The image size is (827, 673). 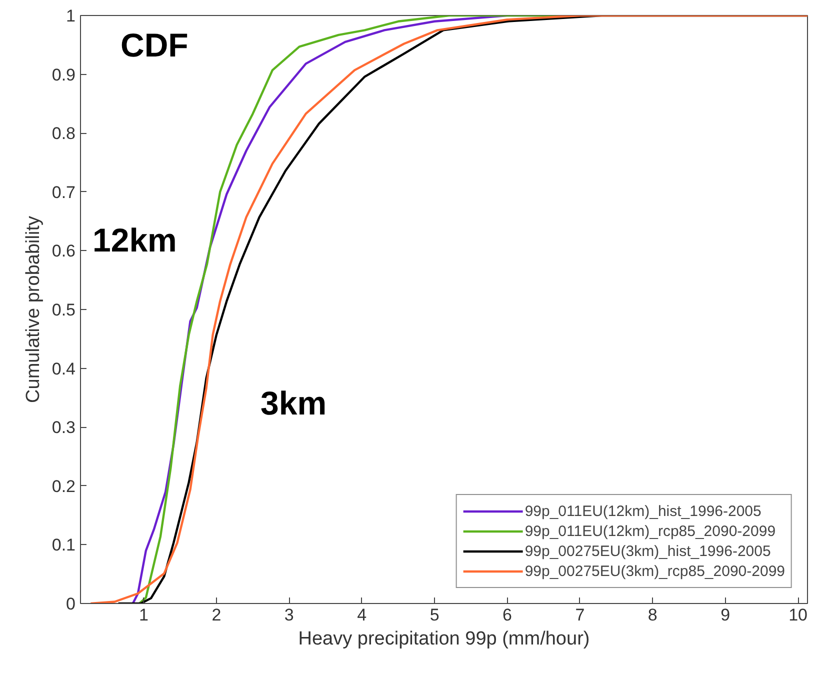 What do you see at coordinates (444, 639) in the screenshot?
I see `x-axis-title: Heavy precipitation 99p (mm/hour)` at bounding box center [444, 639].